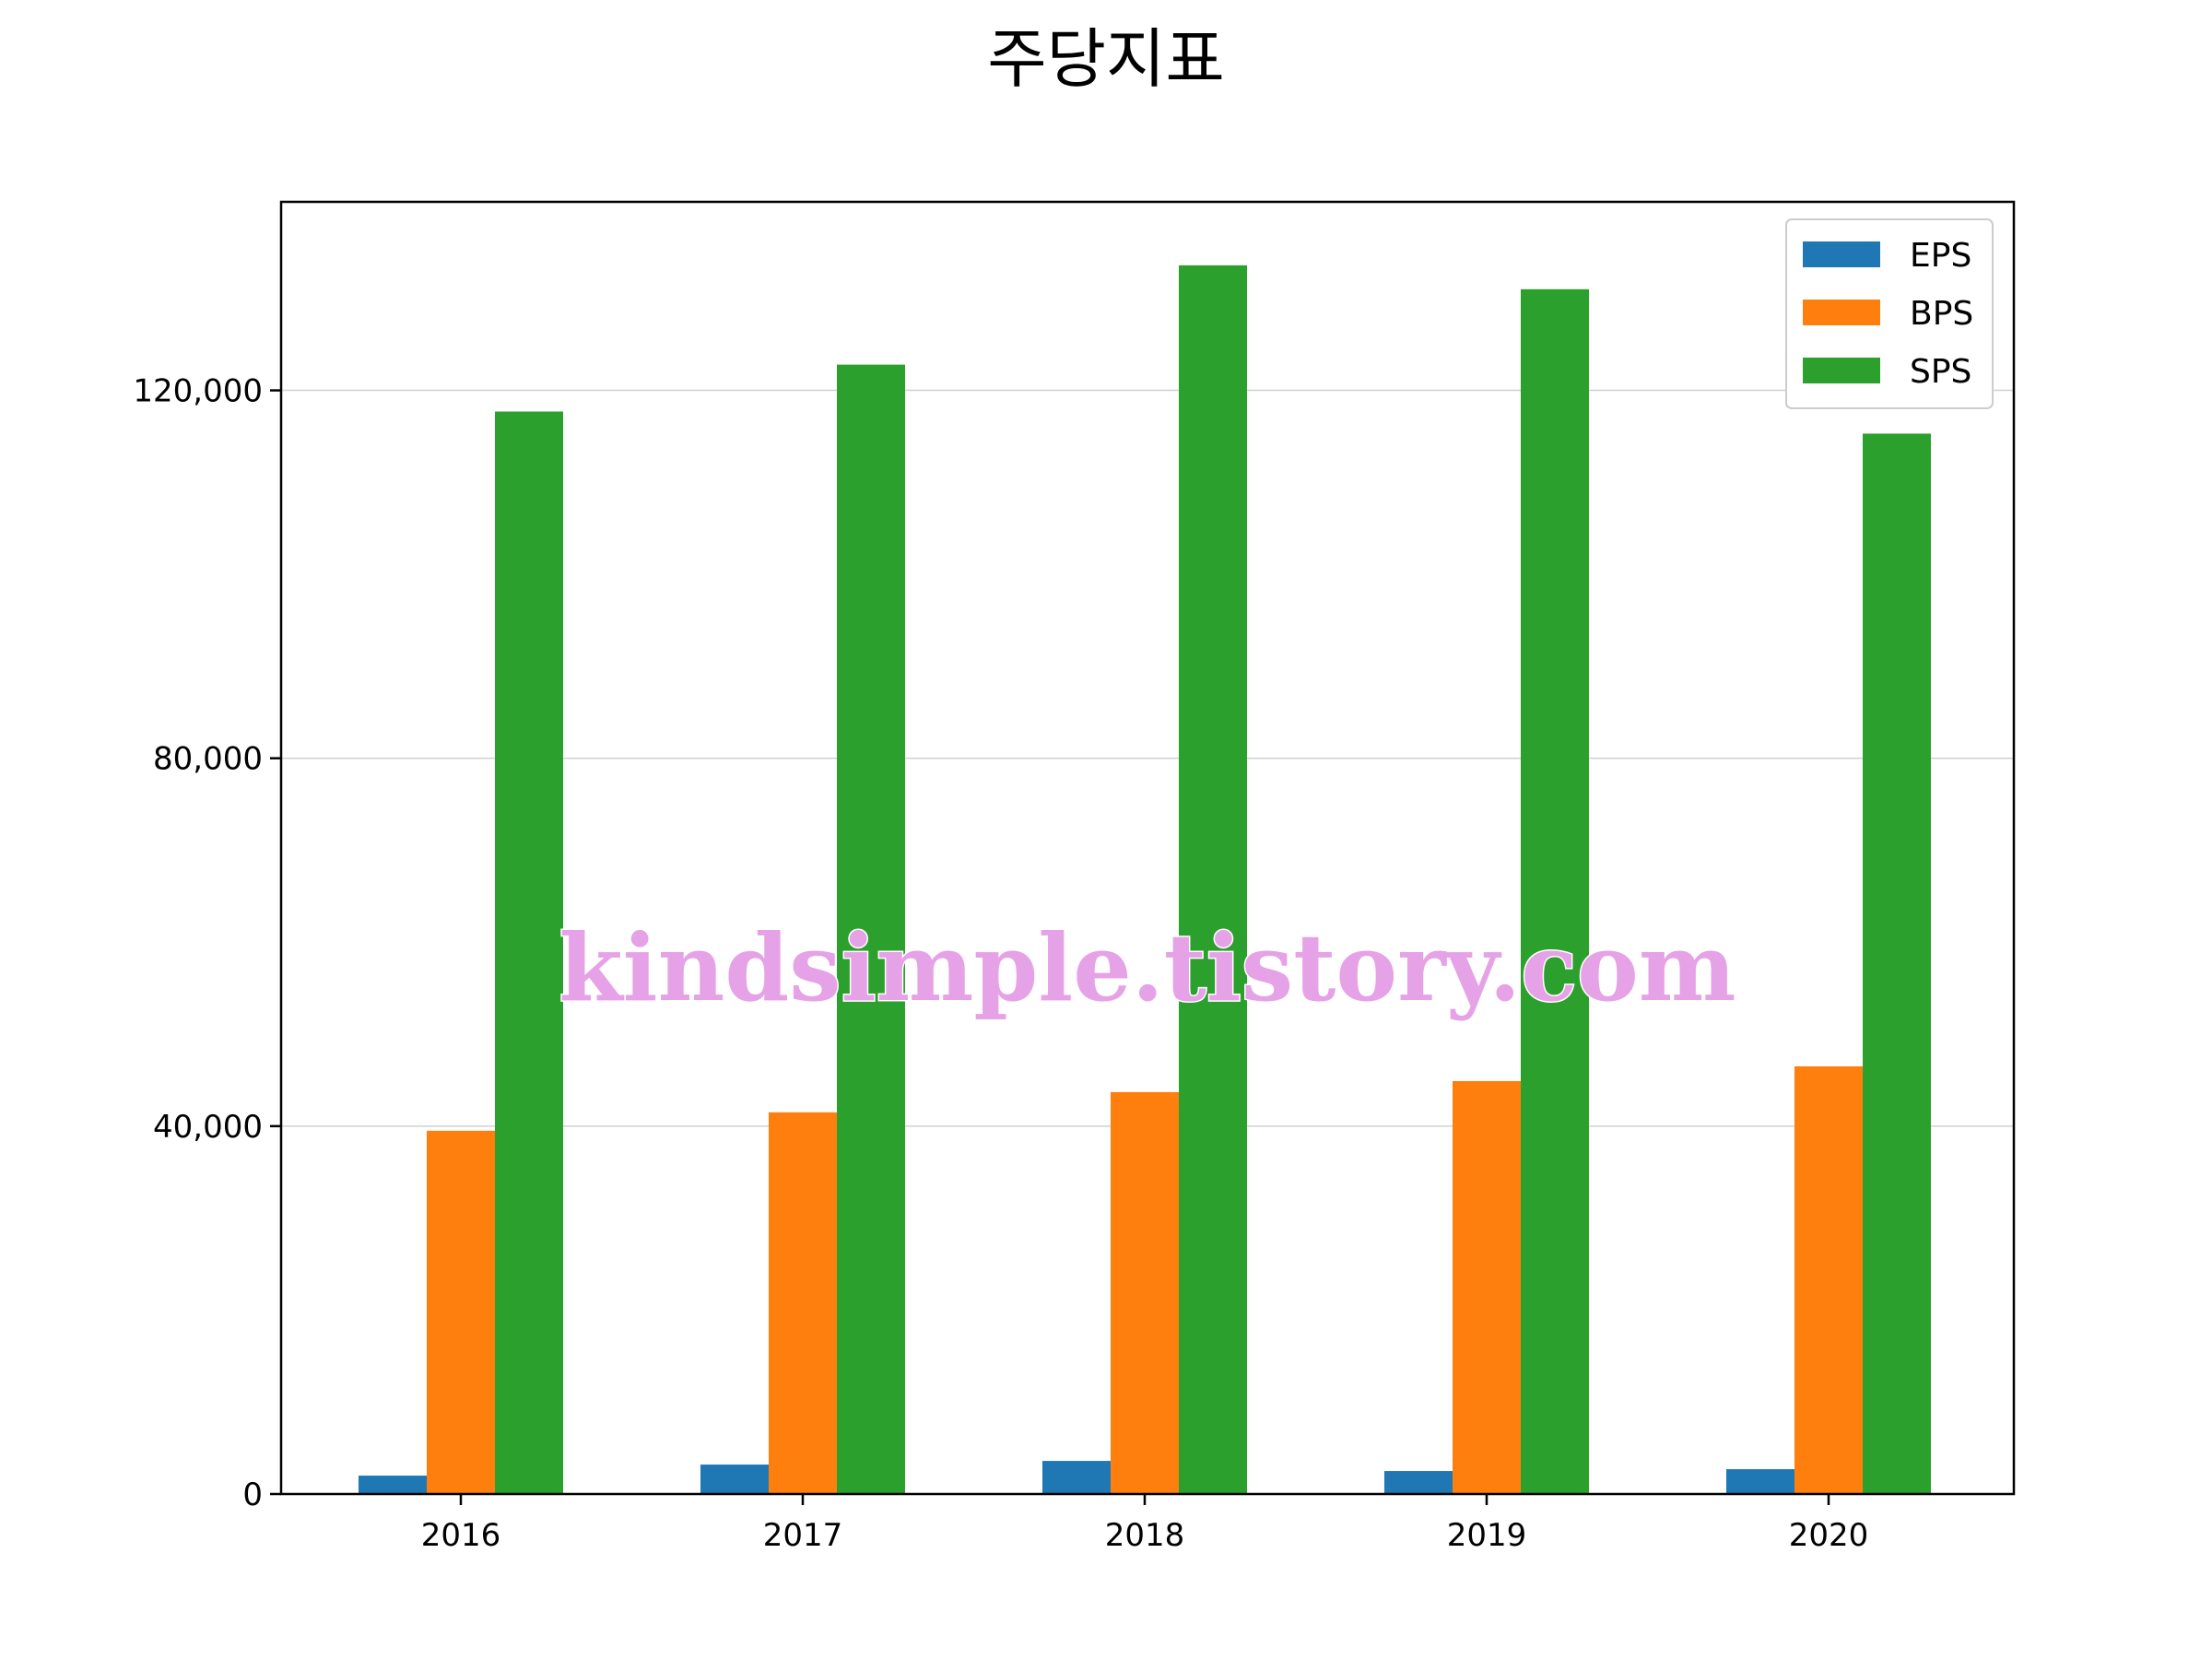 This screenshot has width=2212, height=1659. What do you see at coordinates (1841, 370) in the screenshot?
I see `legend-swatch-sps` at bounding box center [1841, 370].